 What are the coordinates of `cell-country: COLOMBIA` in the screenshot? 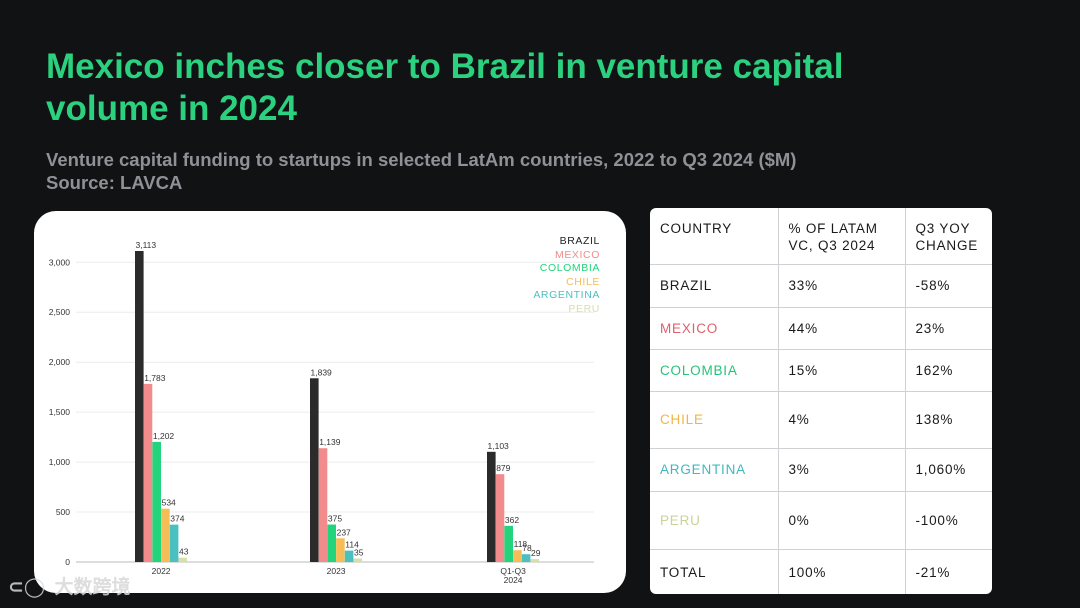 It's located at (714, 370).